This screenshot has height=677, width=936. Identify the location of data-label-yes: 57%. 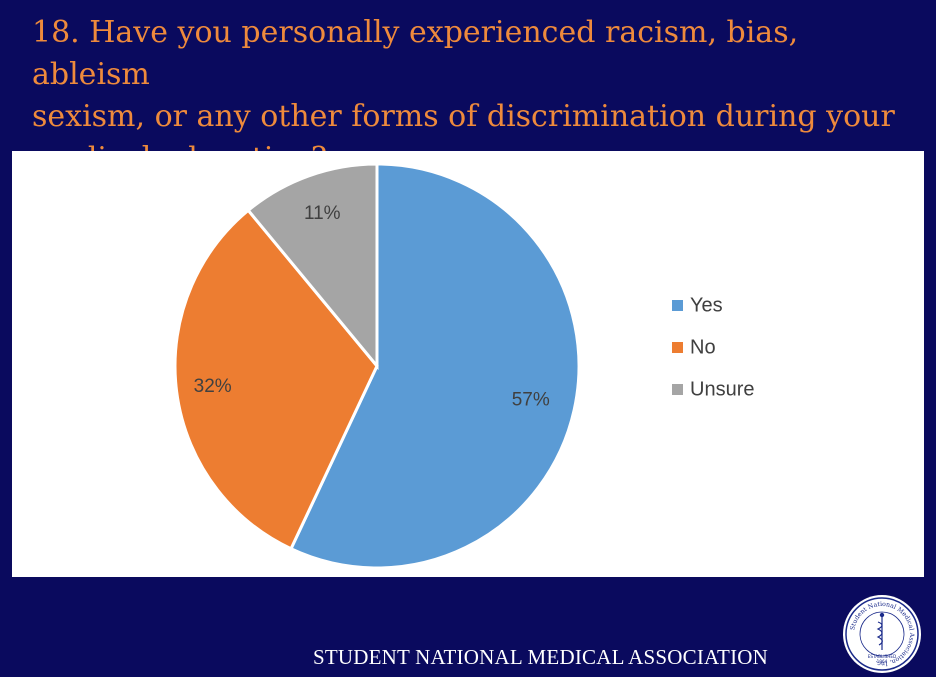
(531, 399).